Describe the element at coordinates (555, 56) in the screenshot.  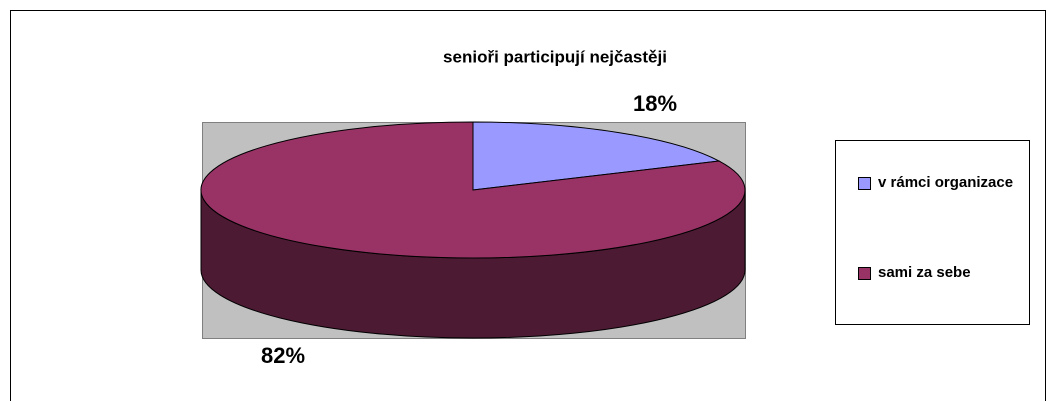
I see `chart-title: senioři participují nejčastěji` at that location.